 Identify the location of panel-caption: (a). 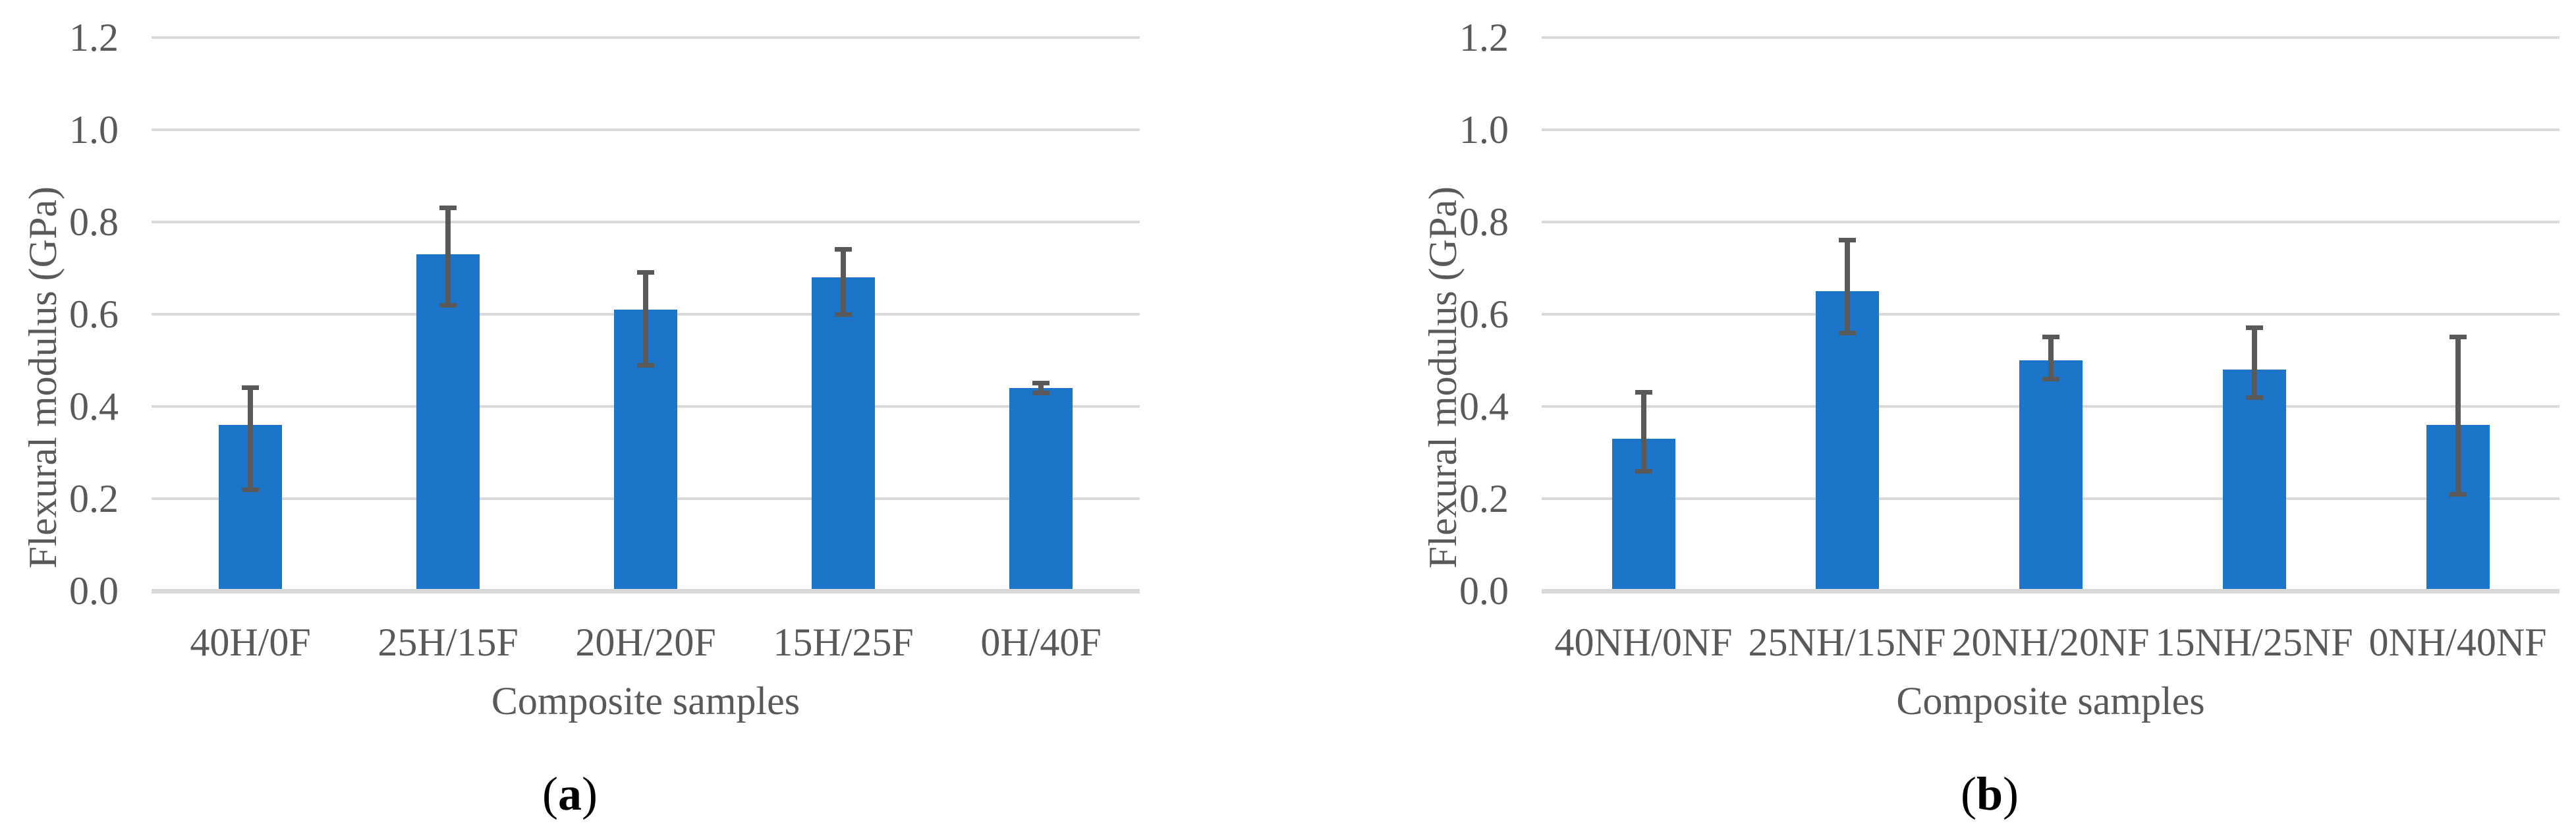
(570, 794).